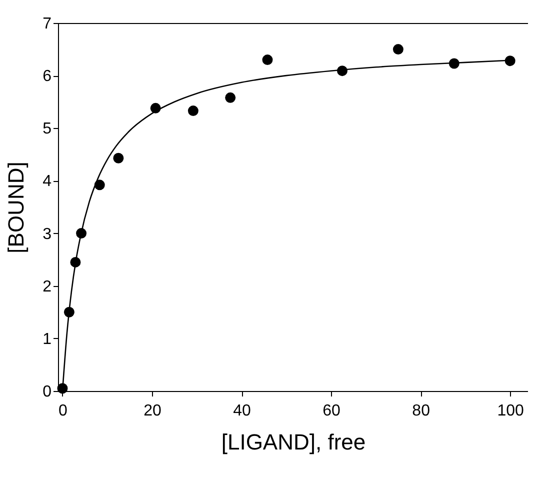 The width and height of the screenshot is (554, 483). I want to click on y-tick-label: 7, so click(47, 24).